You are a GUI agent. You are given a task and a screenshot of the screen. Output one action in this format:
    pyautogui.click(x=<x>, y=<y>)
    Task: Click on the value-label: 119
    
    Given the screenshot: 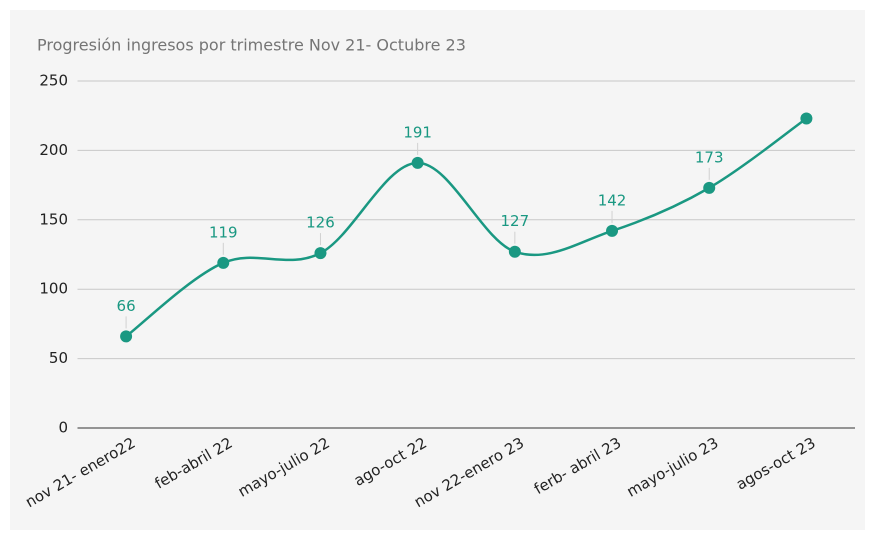 What is the action you would take?
    pyautogui.click(x=223, y=232)
    